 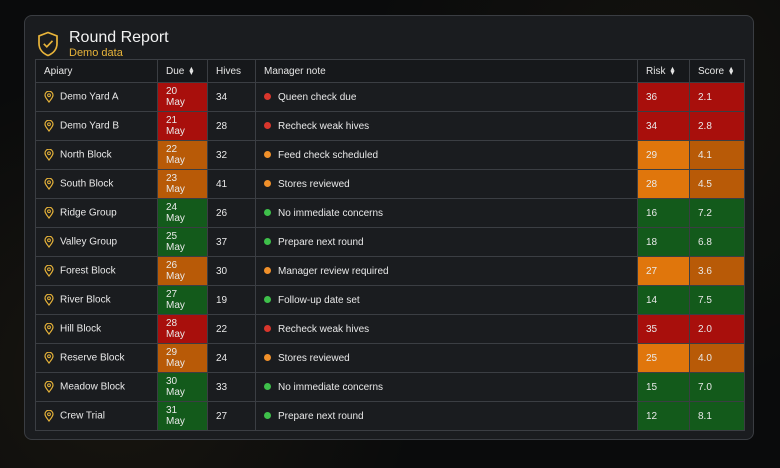 I want to click on due-cell: 31 May, so click(x=182, y=416).